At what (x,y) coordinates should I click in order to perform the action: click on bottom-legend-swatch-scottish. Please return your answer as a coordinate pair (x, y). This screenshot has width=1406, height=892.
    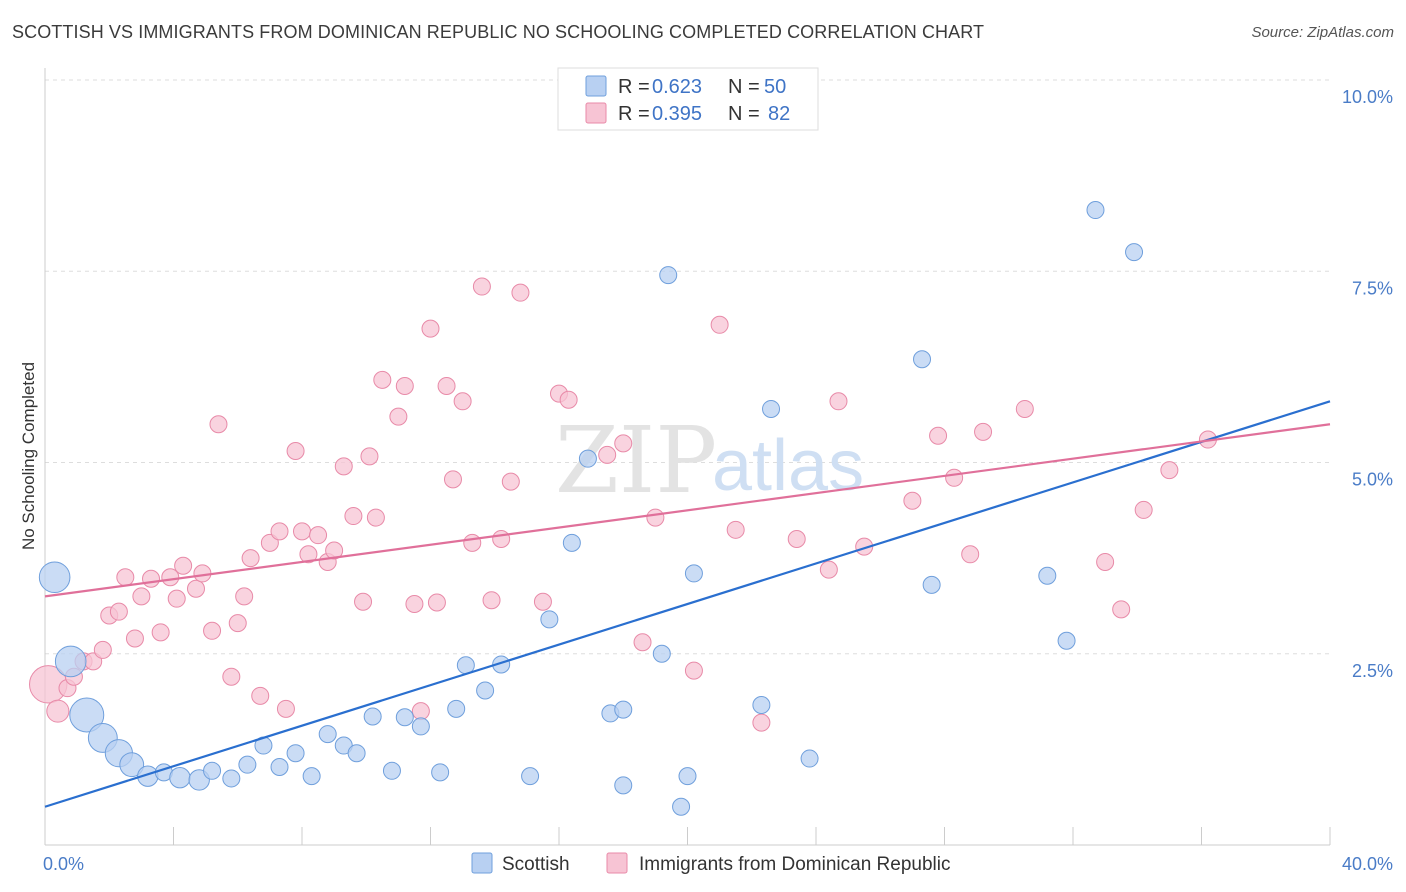
    Looking at the image, I should click on (482, 863).